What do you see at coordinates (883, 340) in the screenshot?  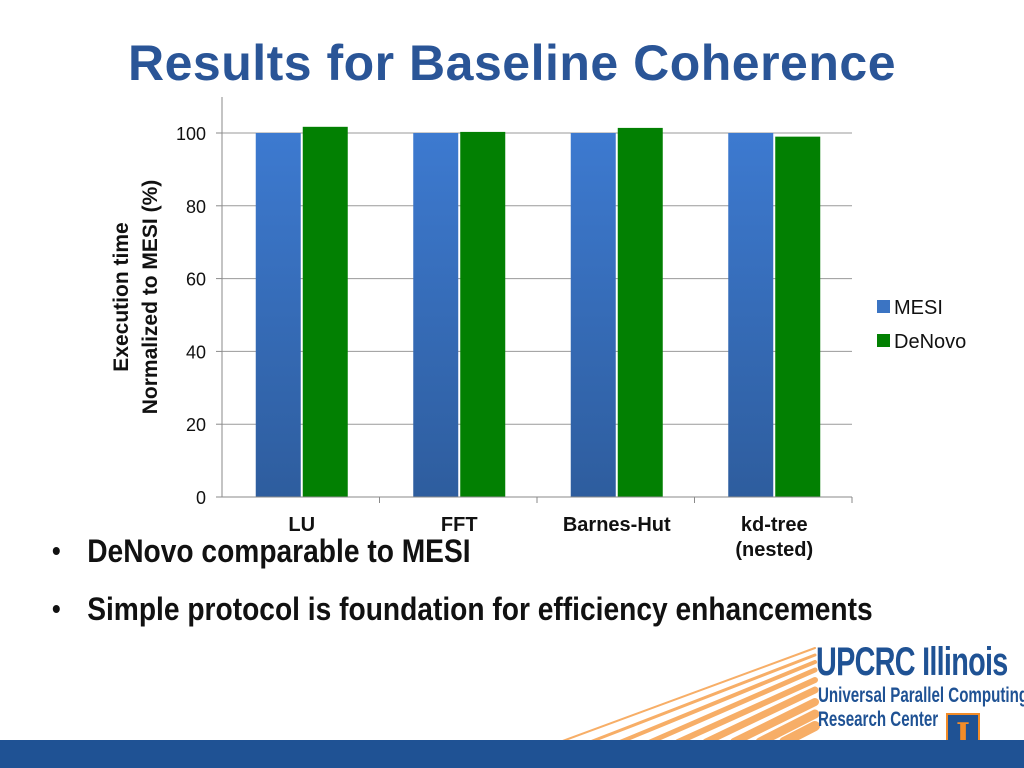 I see `legend-swatch-denovo` at bounding box center [883, 340].